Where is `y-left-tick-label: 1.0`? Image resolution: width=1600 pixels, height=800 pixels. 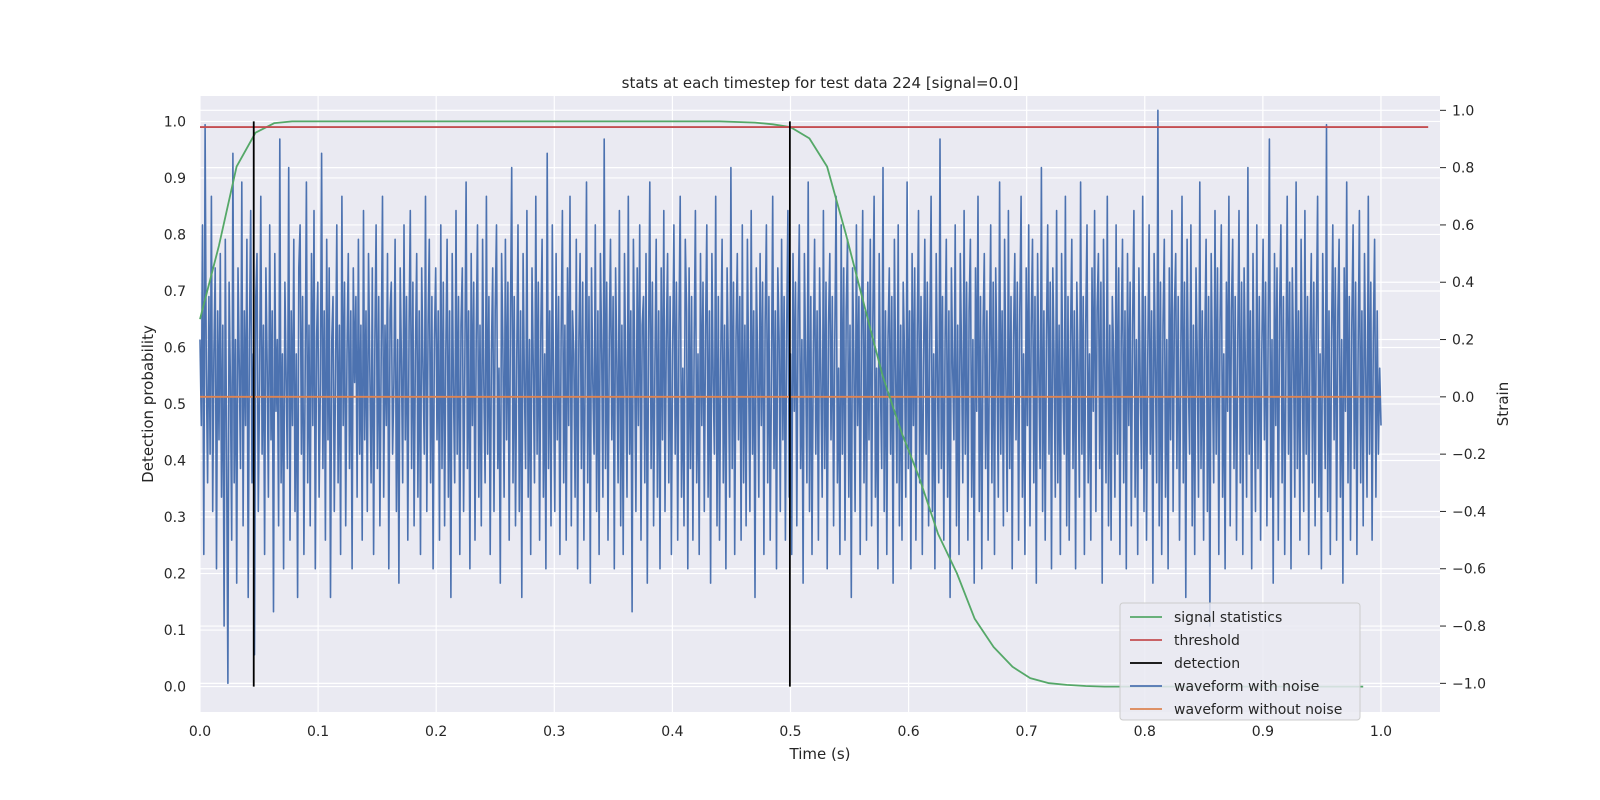
y-left-tick-label: 1.0 is located at coordinates (175, 122).